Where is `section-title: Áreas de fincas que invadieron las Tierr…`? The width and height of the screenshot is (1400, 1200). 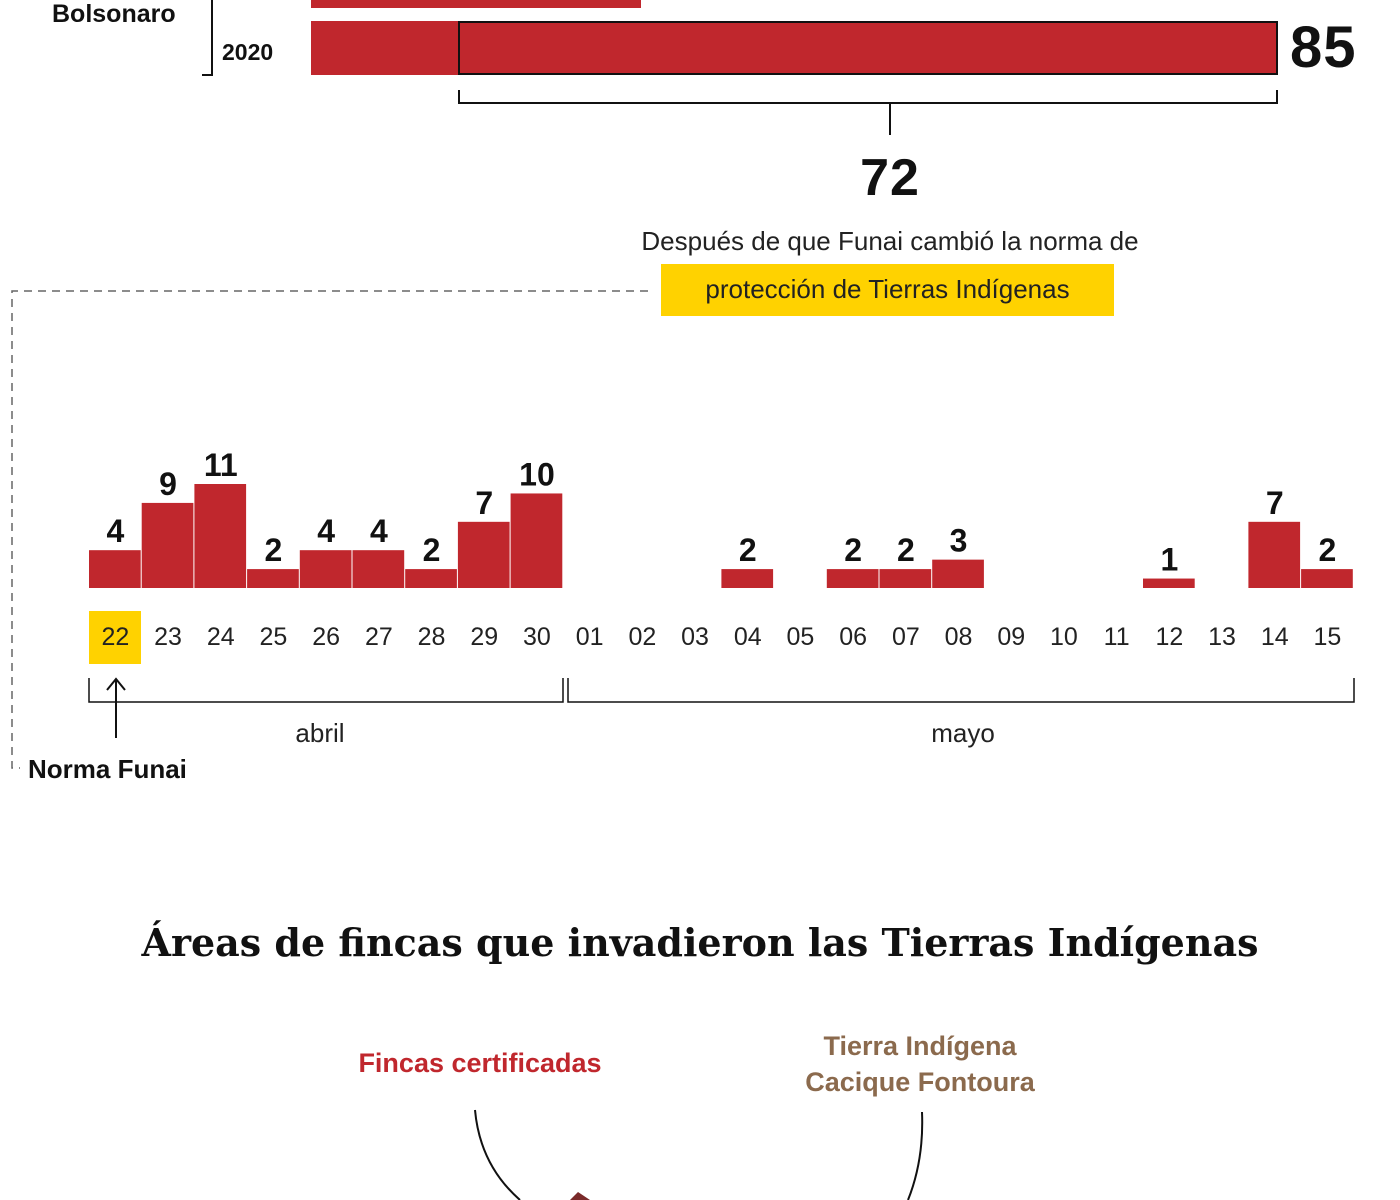
section-title: Áreas de fincas que invadieron las Tierr… is located at coordinates (700, 942).